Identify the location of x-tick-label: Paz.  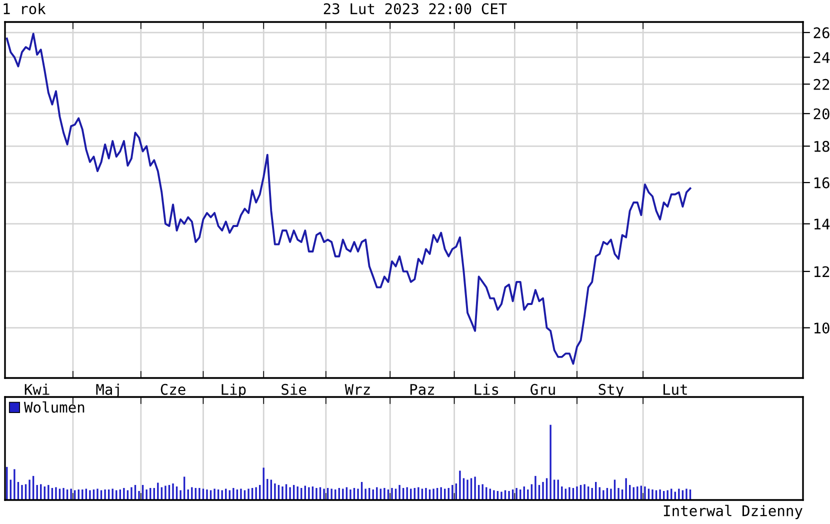
(422, 389).